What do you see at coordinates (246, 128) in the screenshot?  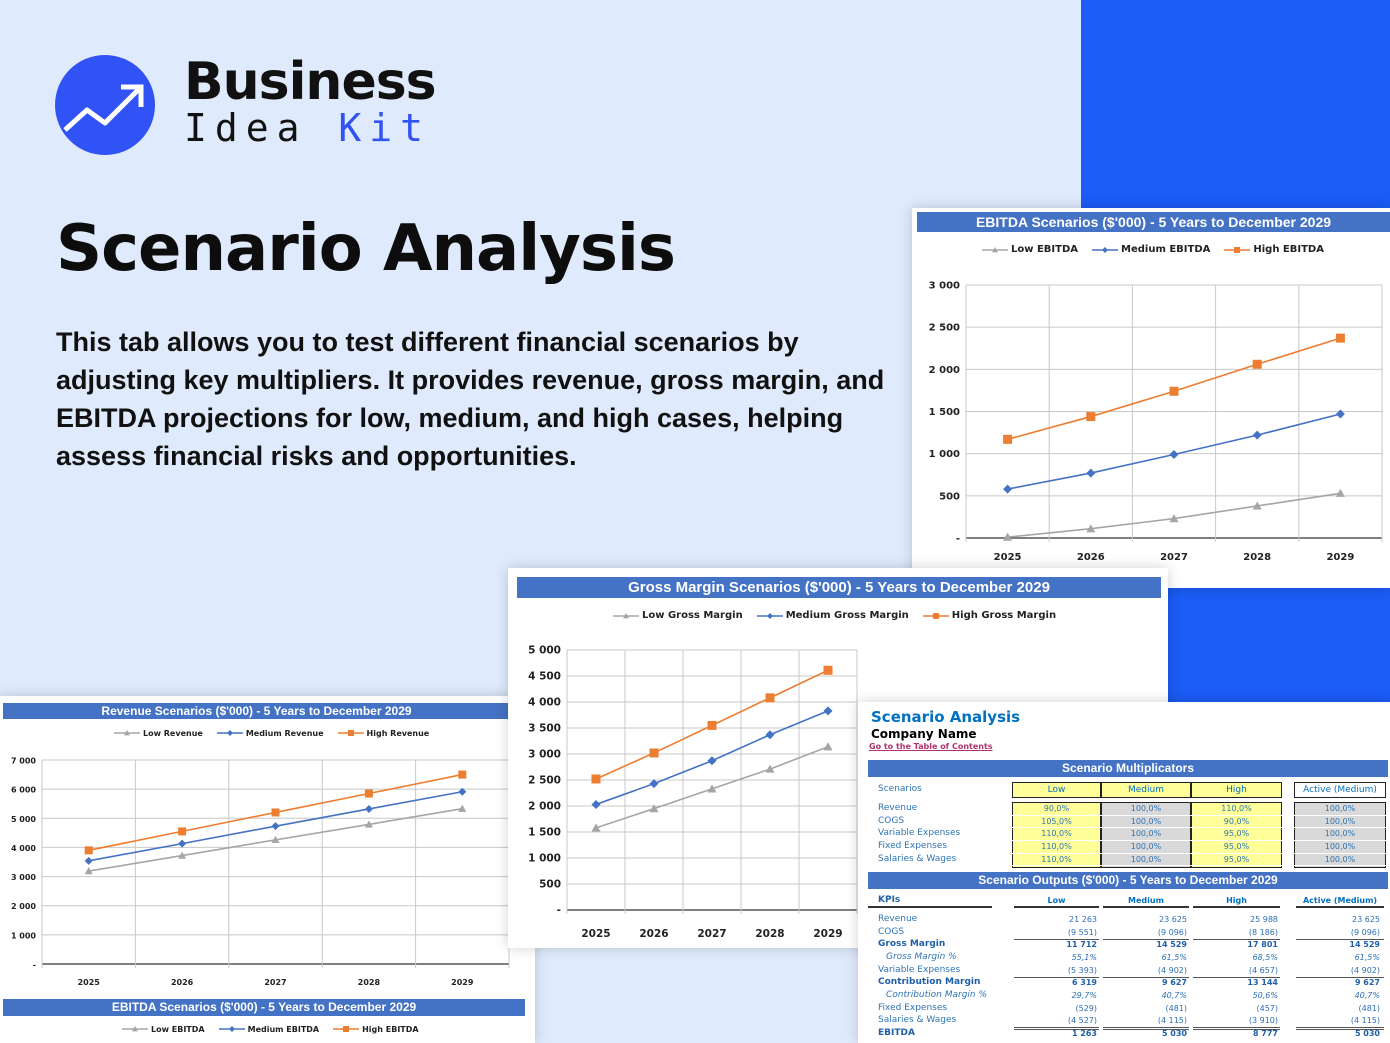 I see `logo-idea: Idea` at bounding box center [246, 128].